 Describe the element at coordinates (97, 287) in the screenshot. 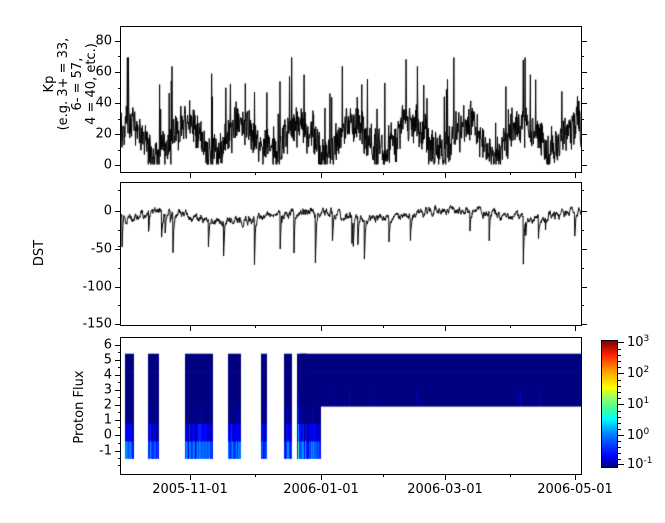

I see `dst-yticklabel-m100: -100` at that location.